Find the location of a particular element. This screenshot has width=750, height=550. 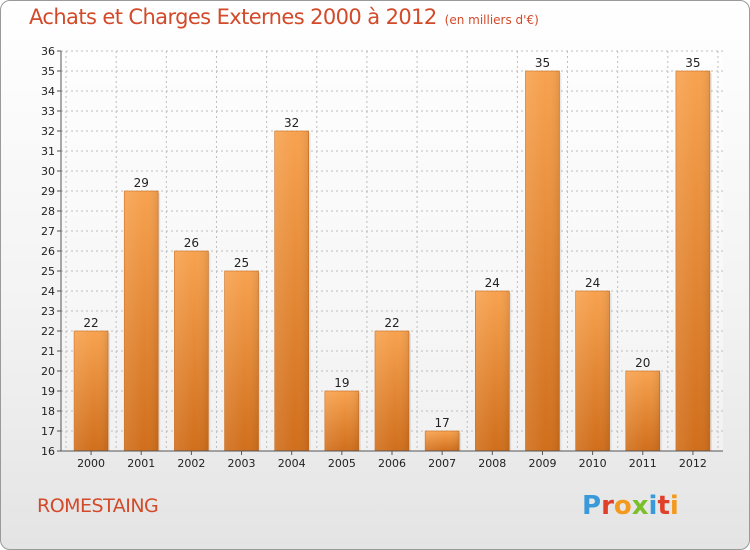

bar-value-label: 20 is located at coordinates (642, 363).